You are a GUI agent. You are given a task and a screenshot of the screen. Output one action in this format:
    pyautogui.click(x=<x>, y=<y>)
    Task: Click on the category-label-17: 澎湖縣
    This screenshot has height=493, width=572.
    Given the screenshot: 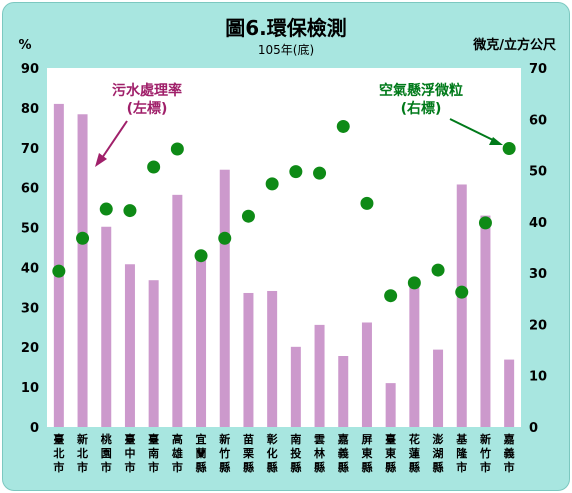 What is the action you would take?
    pyautogui.click(x=438, y=453)
    